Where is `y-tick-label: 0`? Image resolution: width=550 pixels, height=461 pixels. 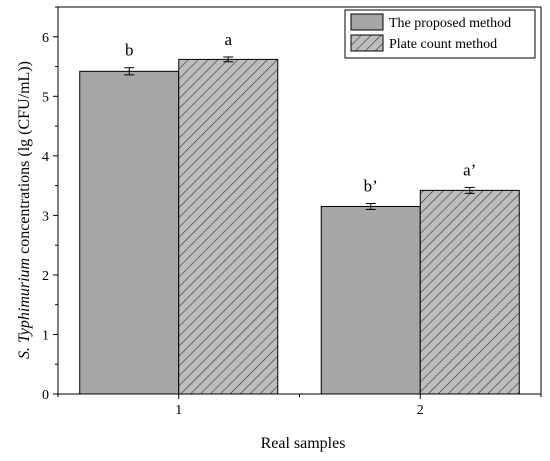 y-tick-label: 0 is located at coordinates (45, 395).